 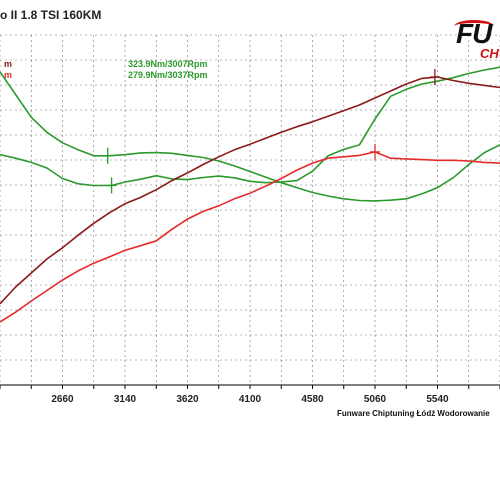 What do you see at coordinates (437, 399) in the screenshot?
I see `x-tick-label: 5540` at bounding box center [437, 399].